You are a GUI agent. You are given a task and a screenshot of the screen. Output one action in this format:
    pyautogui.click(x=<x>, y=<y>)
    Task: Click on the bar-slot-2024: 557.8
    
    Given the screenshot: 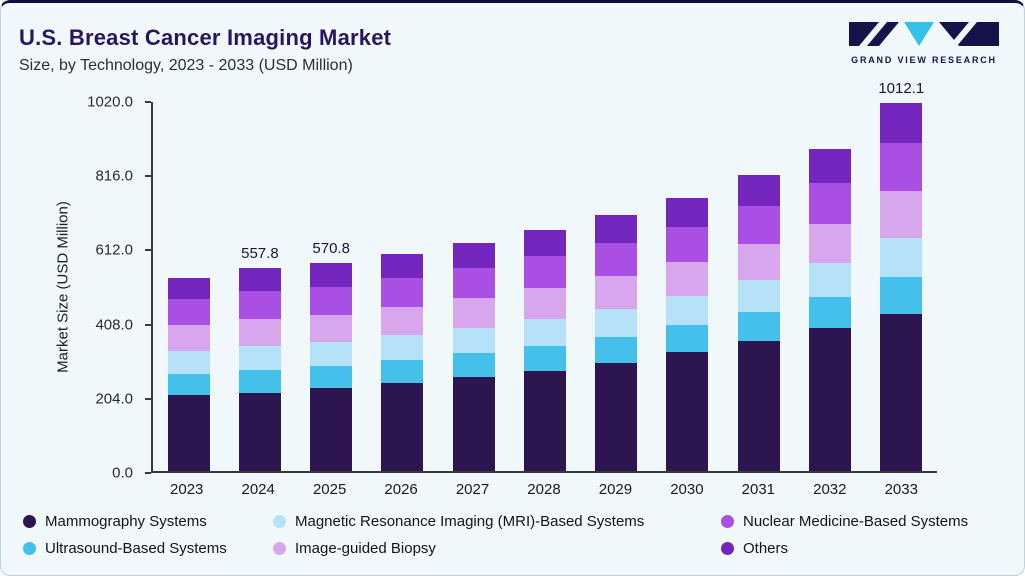 What is the action you would take?
    pyautogui.click(x=259, y=286)
    